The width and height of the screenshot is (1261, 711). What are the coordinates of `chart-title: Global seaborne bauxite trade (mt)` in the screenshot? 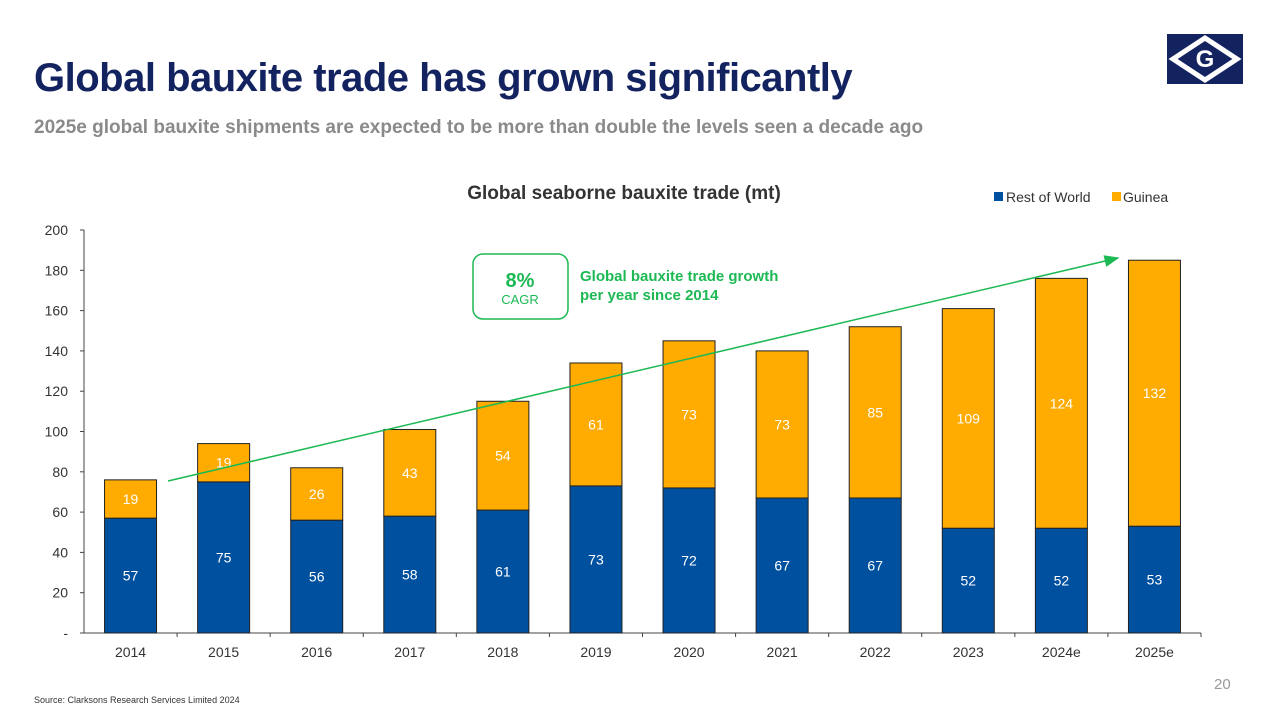 It's located at (624, 193).